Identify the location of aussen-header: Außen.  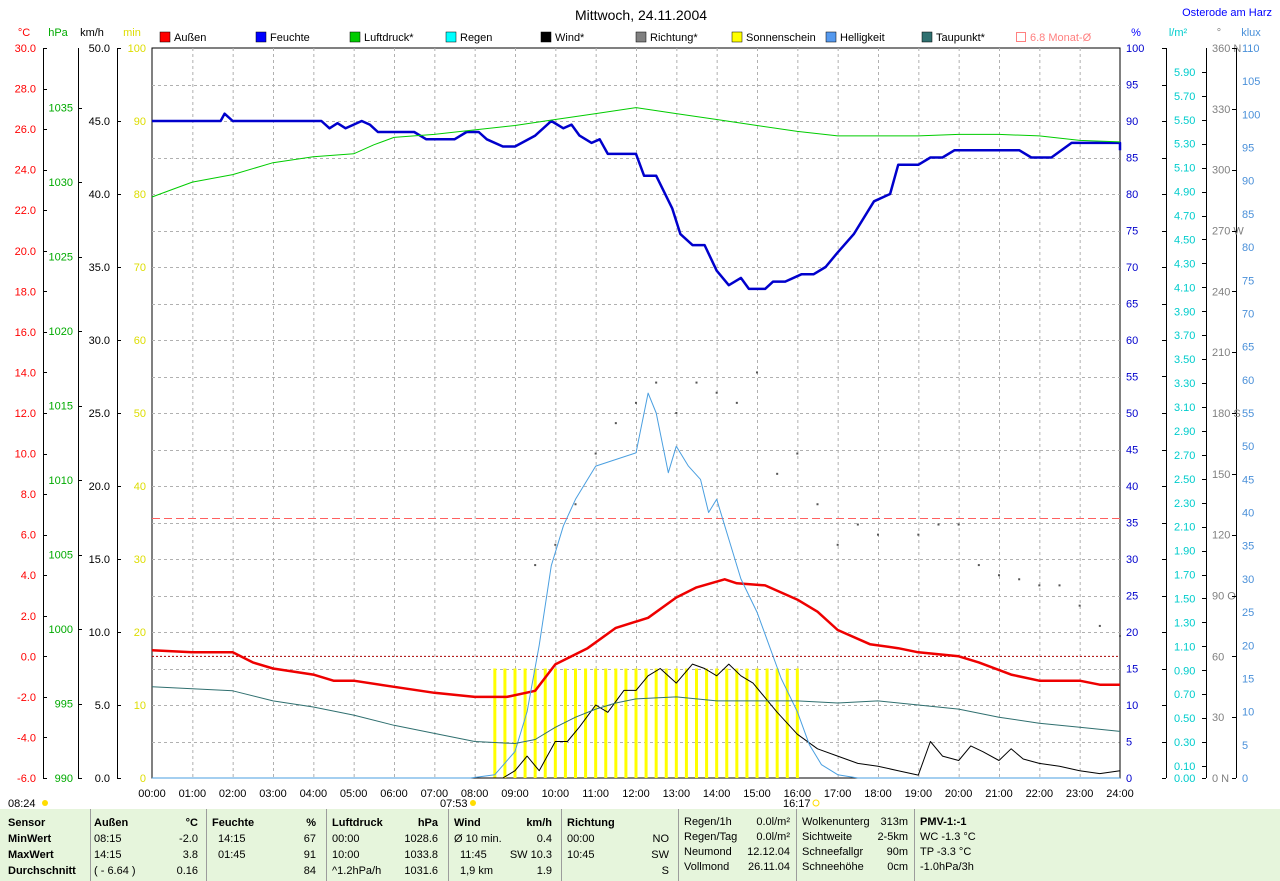
(111, 823).